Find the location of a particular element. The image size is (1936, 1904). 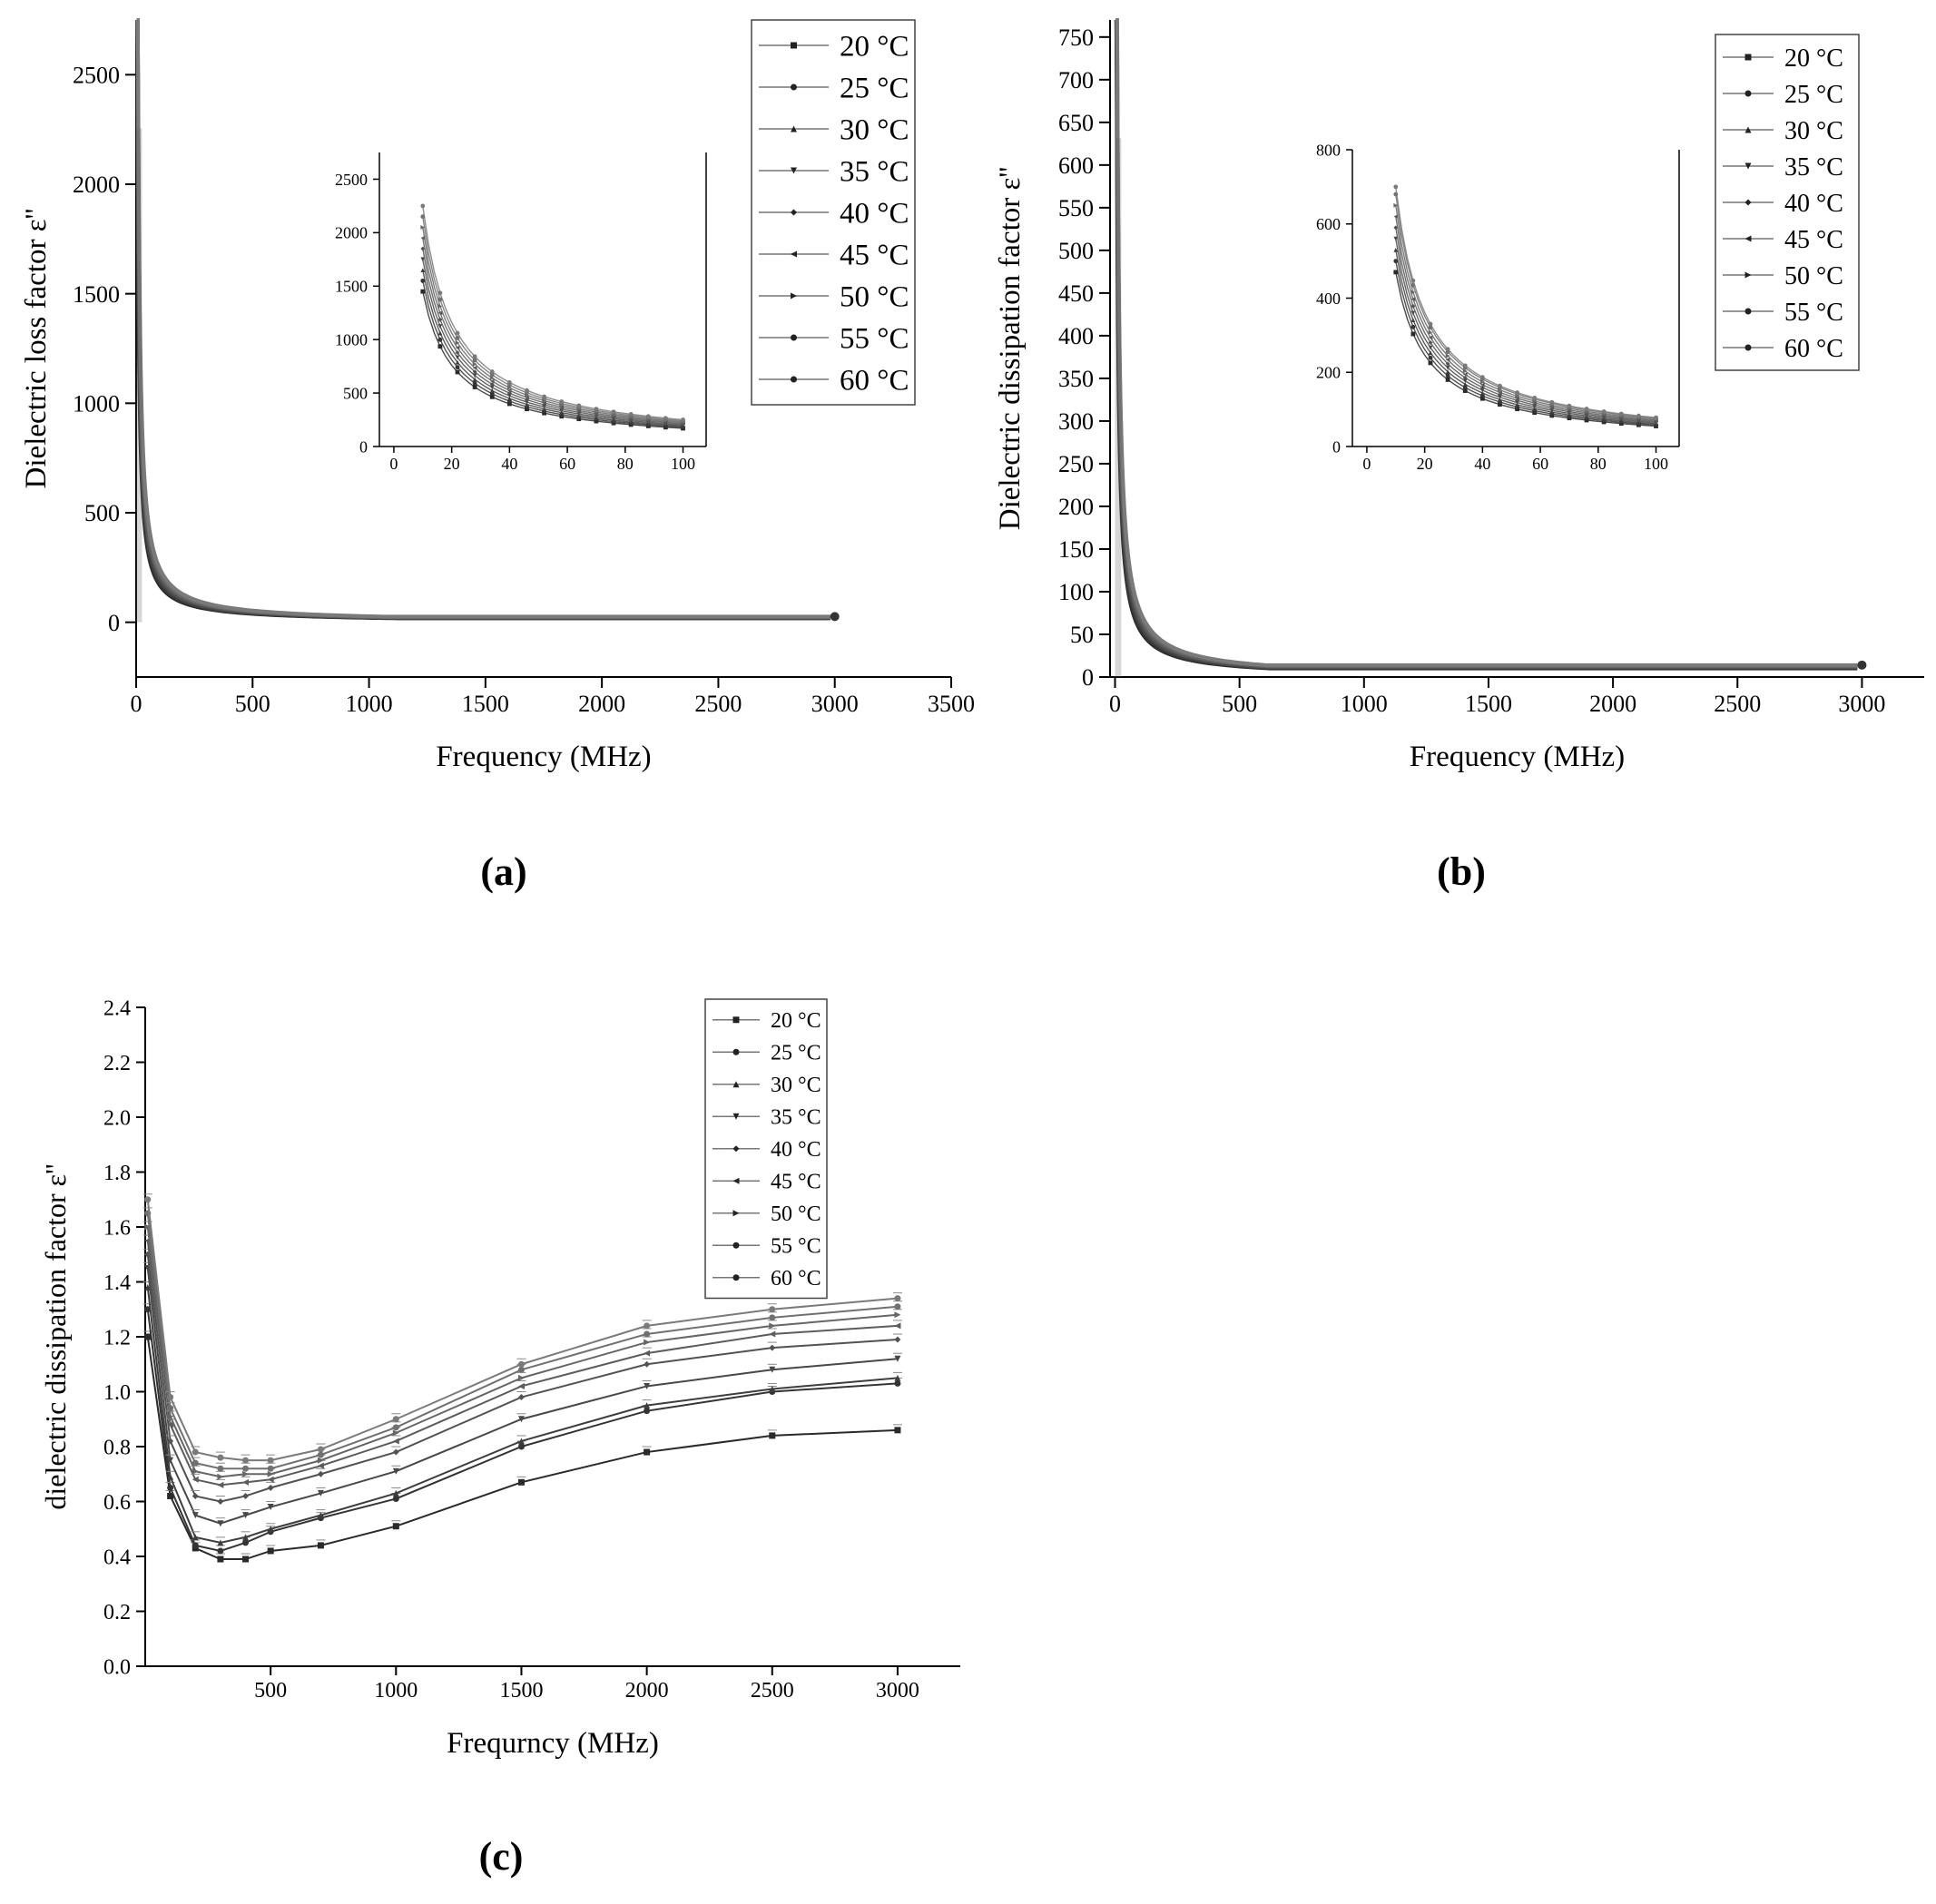

x-tick-label: 100 is located at coordinates (683, 464).